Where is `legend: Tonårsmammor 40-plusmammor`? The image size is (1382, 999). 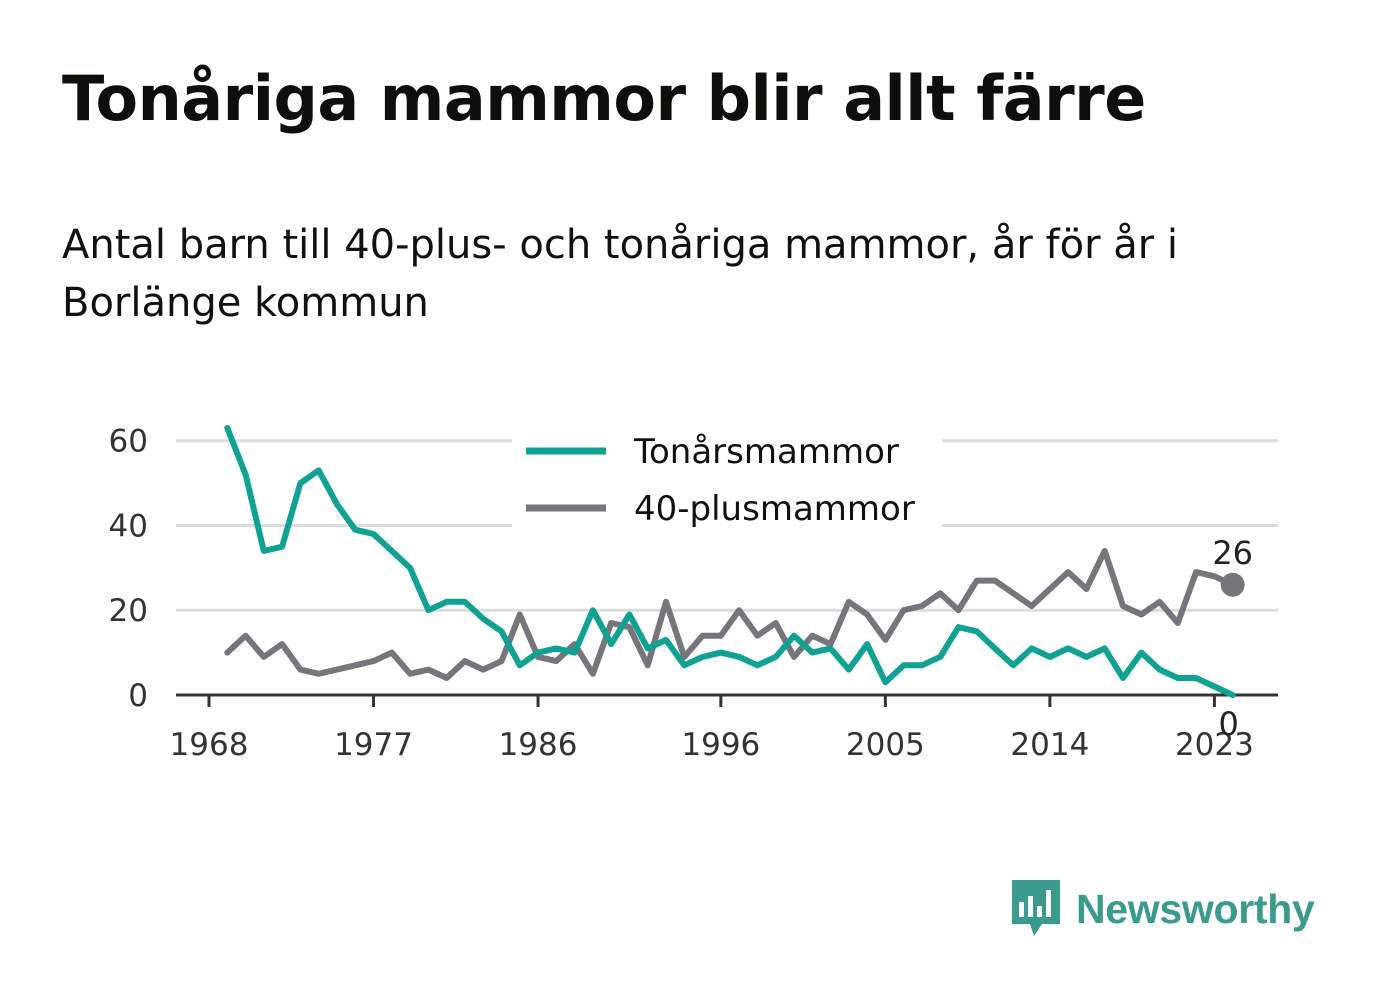 legend: Tonårsmammor 40-plusmammor is located at coordinates (727, 479).